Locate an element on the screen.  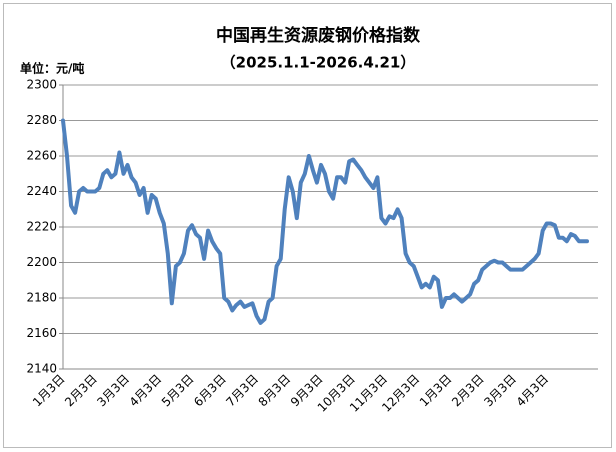
chart-title: 中国再生资源废钢价格指数 is located at coordinates (318, 35).